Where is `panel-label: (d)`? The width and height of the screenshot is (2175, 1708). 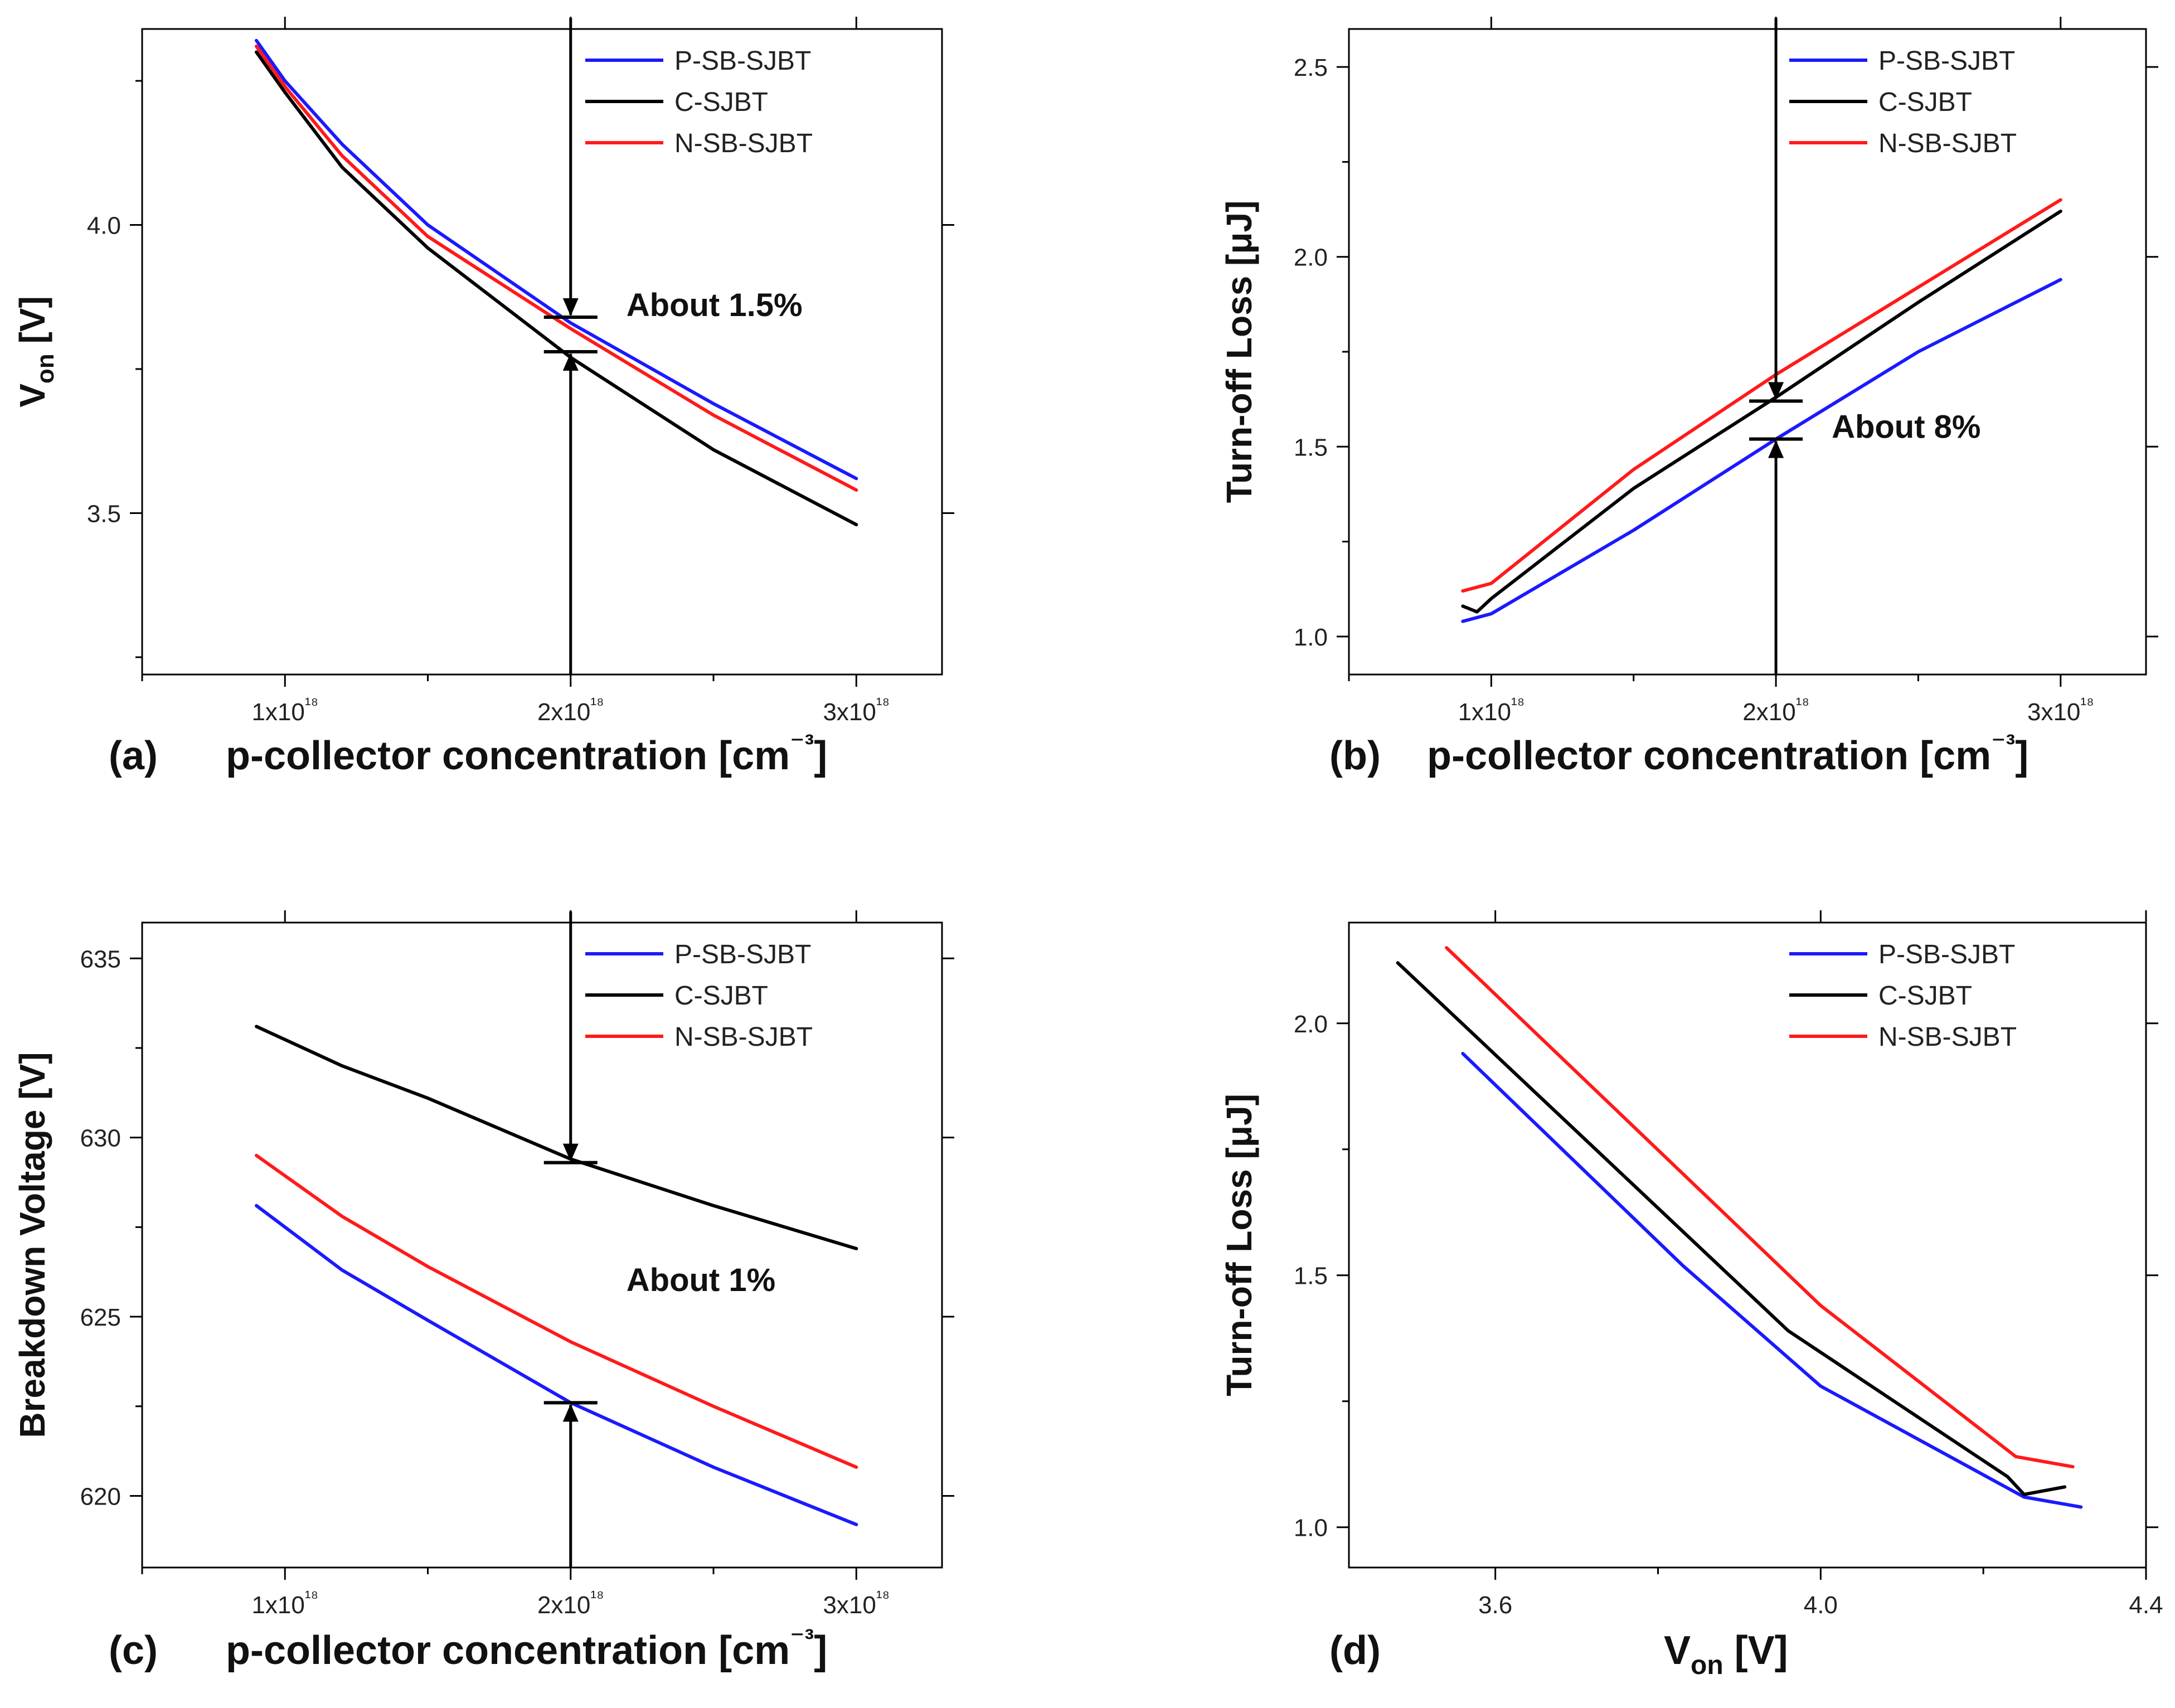
panel-label: (d) is located at coordinates (1355, 1650).